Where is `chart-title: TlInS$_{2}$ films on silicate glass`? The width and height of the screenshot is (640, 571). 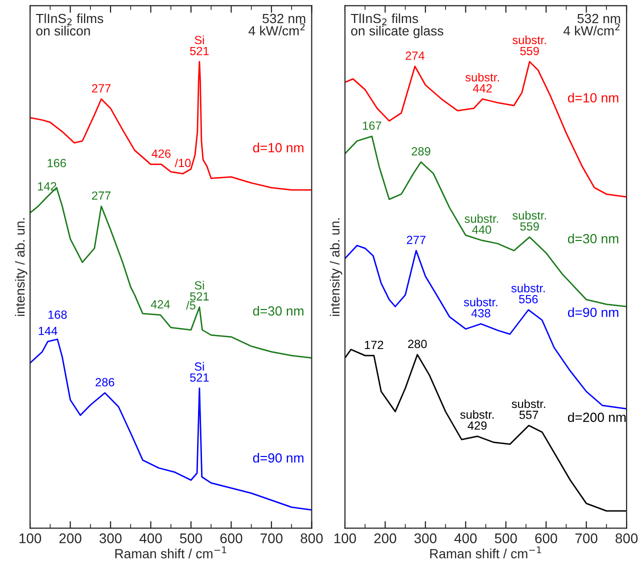
chart-title: TlInS$_{2}$ films on silicate glass is located at coordinates (397, 25).